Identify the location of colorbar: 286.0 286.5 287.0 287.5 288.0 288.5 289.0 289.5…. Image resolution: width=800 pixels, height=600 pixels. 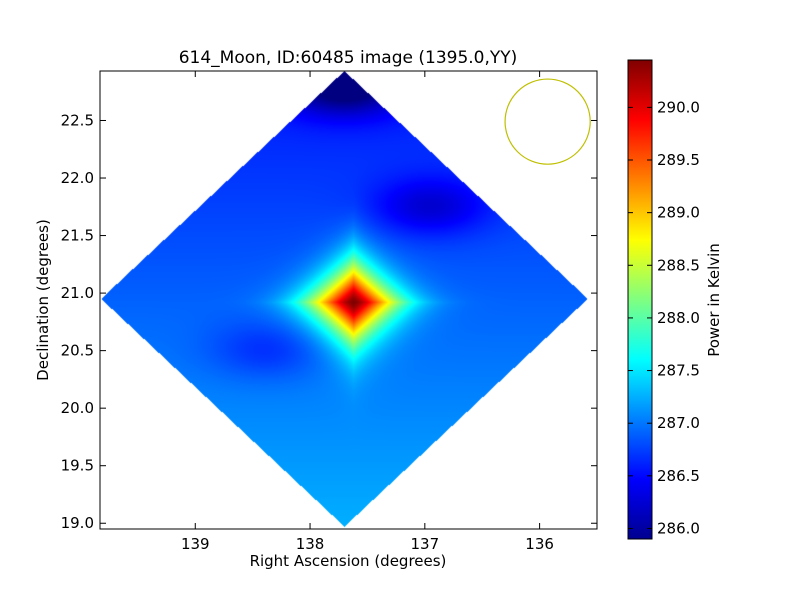
(675, 299).